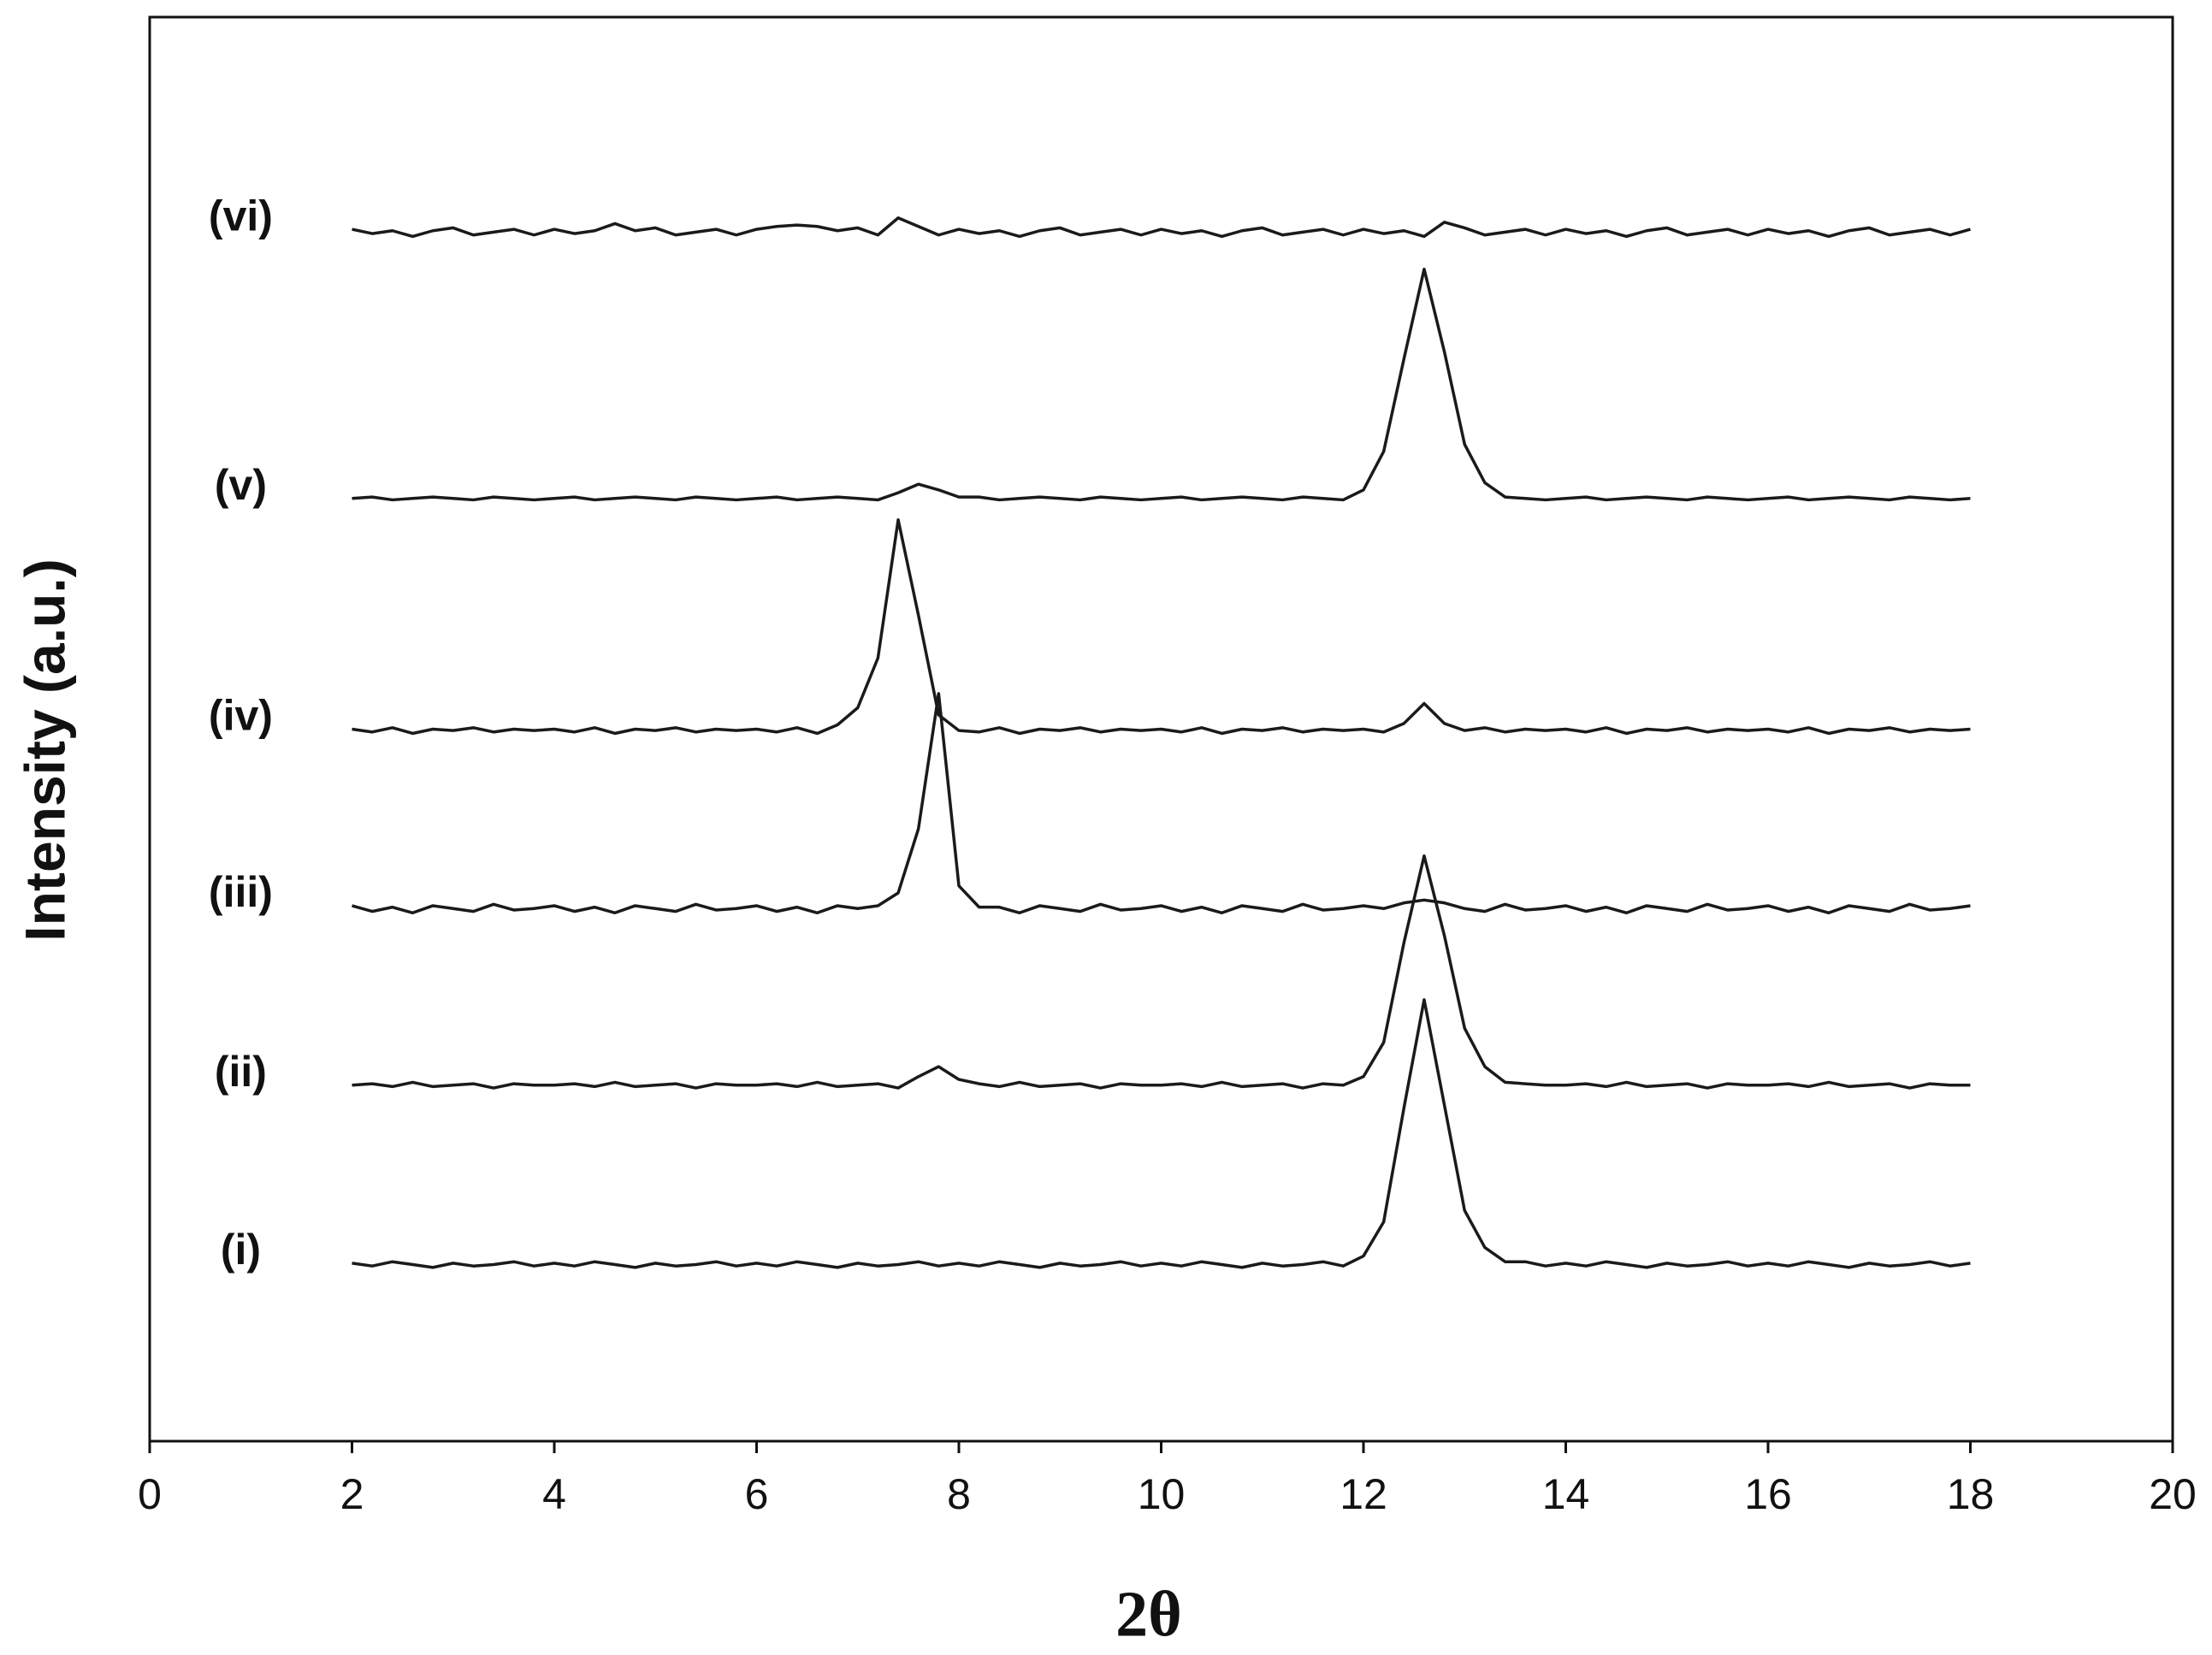 This screenshot has width=2212, height=1655. I want to click on x-tick-label: 18, so click(1971, 1494).